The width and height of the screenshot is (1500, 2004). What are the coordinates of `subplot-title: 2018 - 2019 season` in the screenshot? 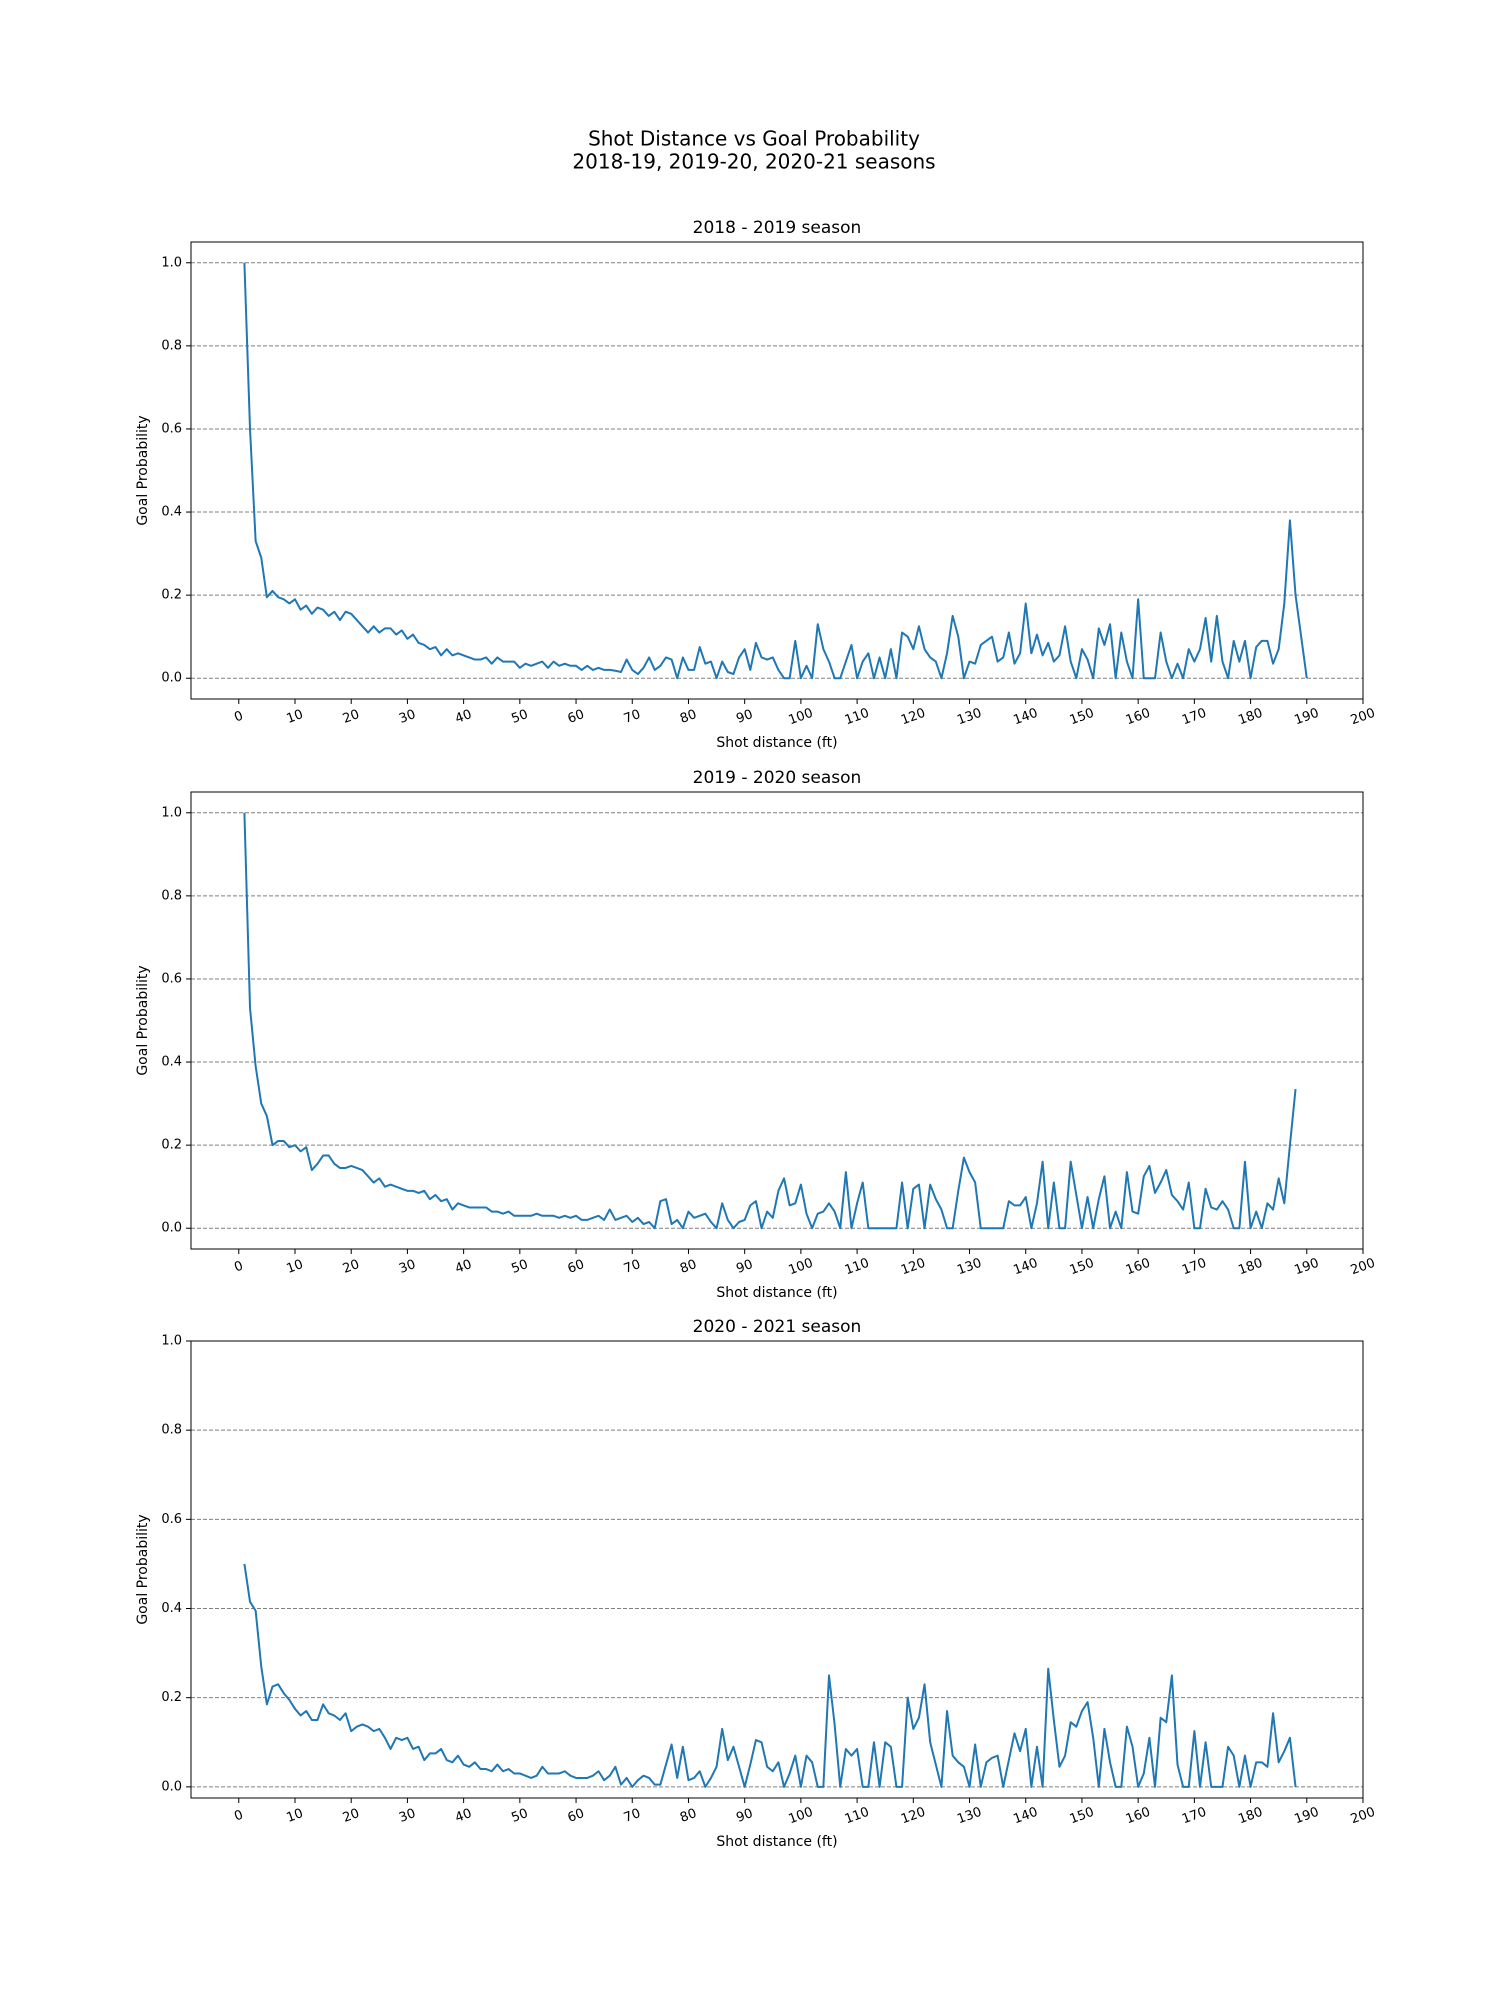 It's located at (777, 228).